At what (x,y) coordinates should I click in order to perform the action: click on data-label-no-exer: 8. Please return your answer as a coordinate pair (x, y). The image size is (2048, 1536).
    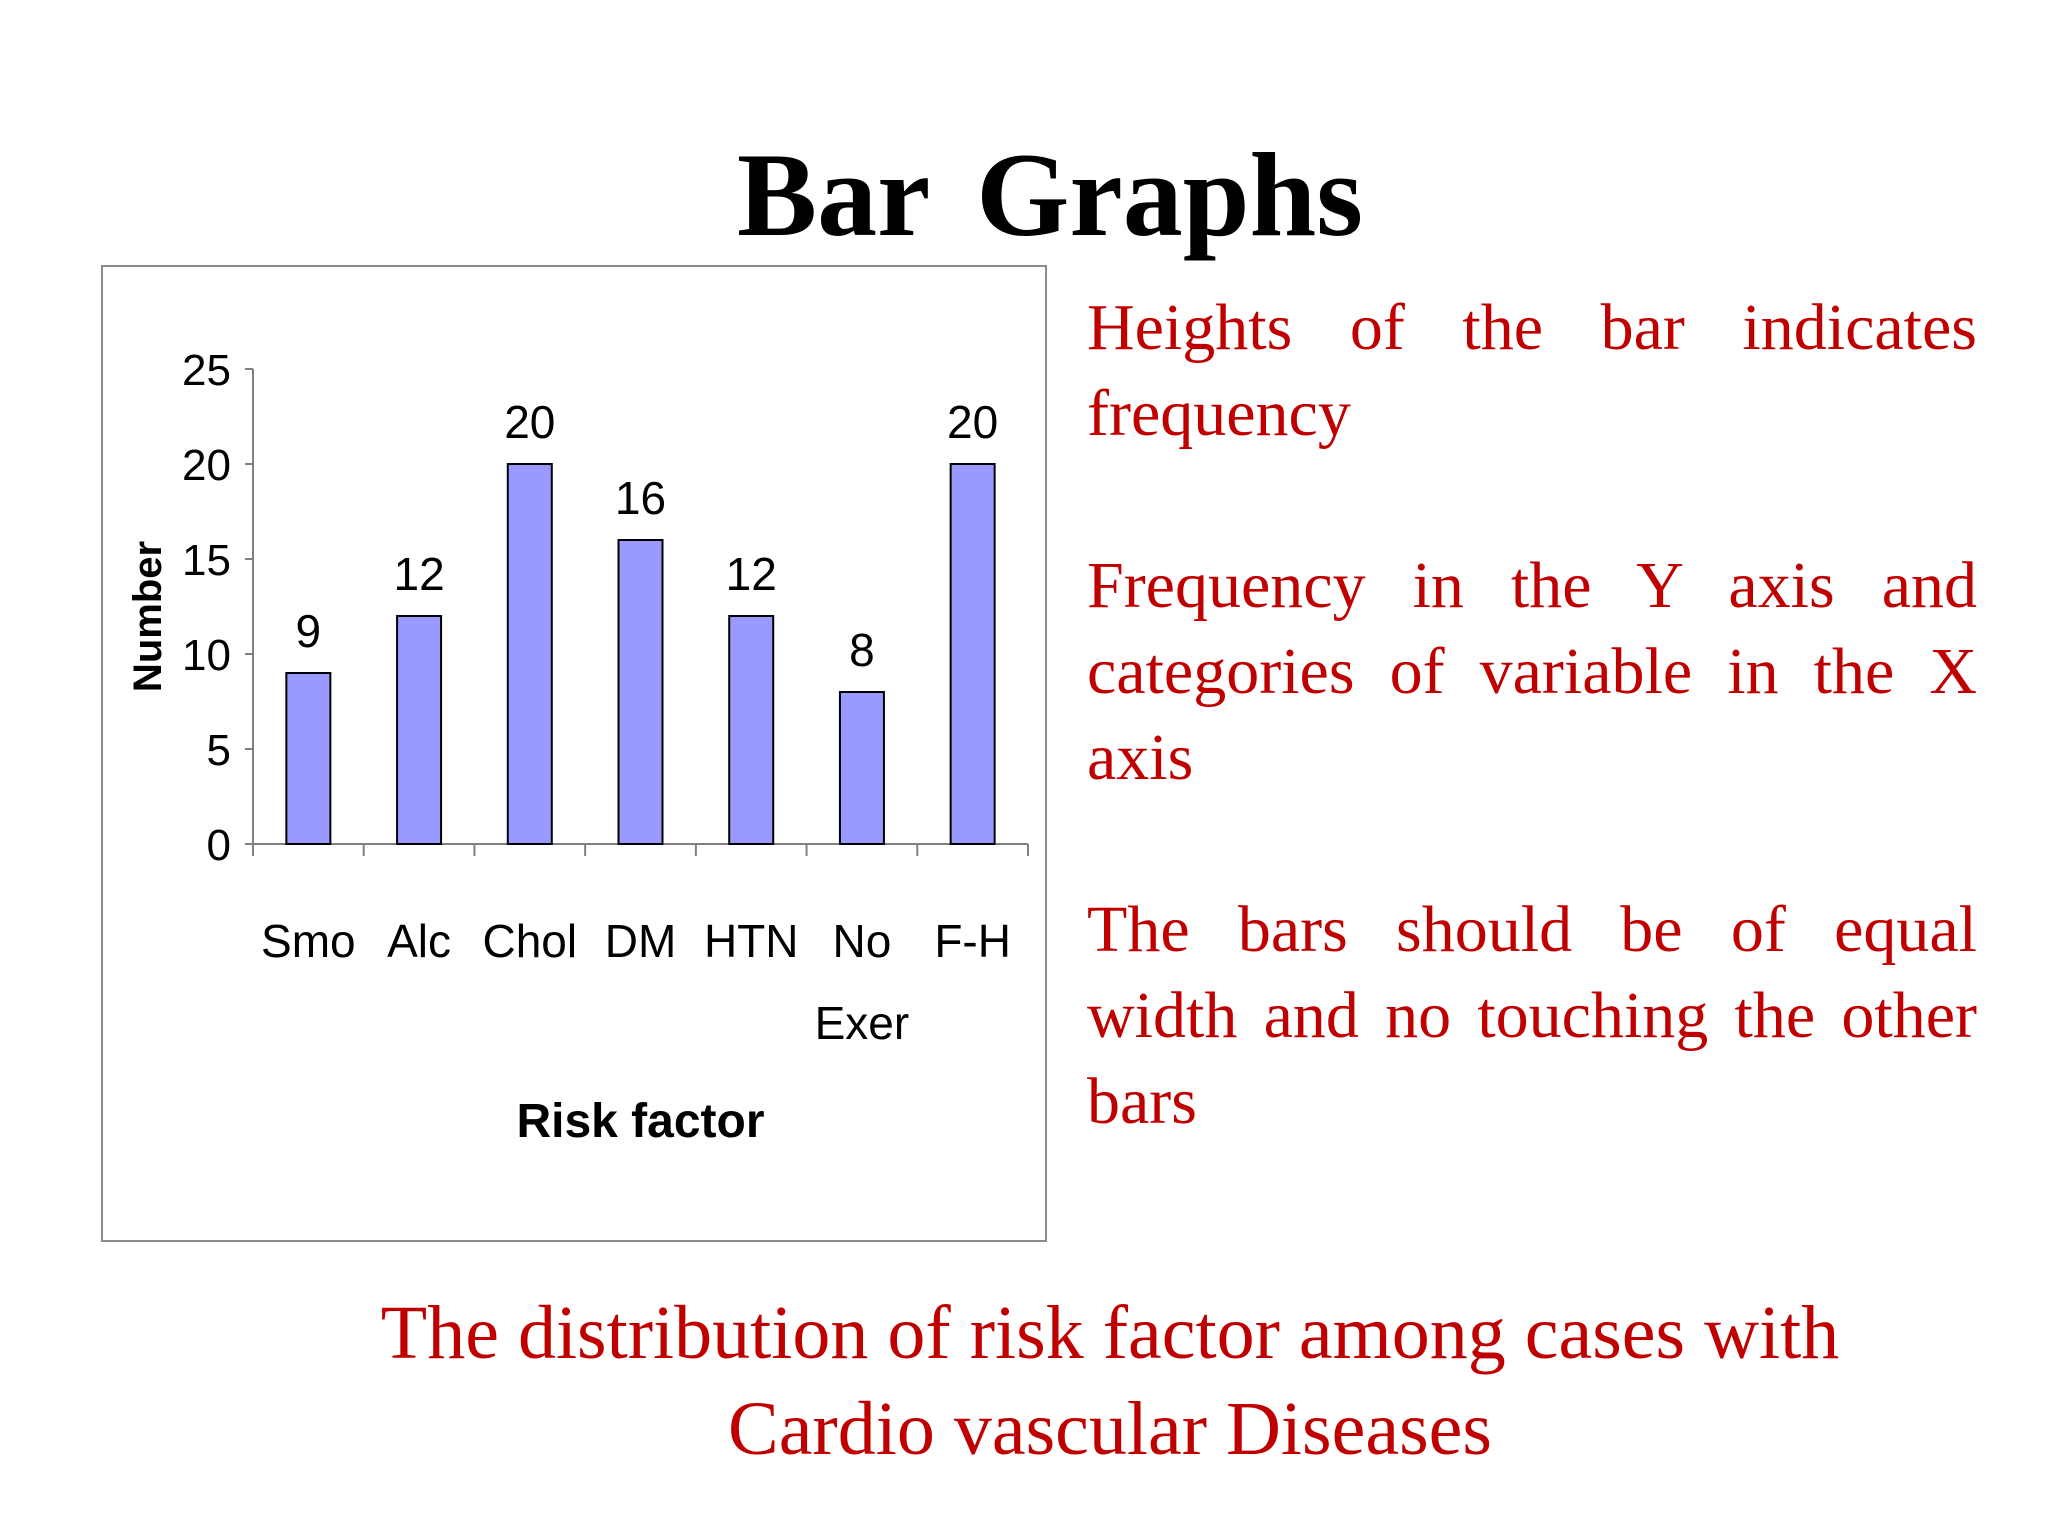
    Looking at the image, I should click on (862, 650).